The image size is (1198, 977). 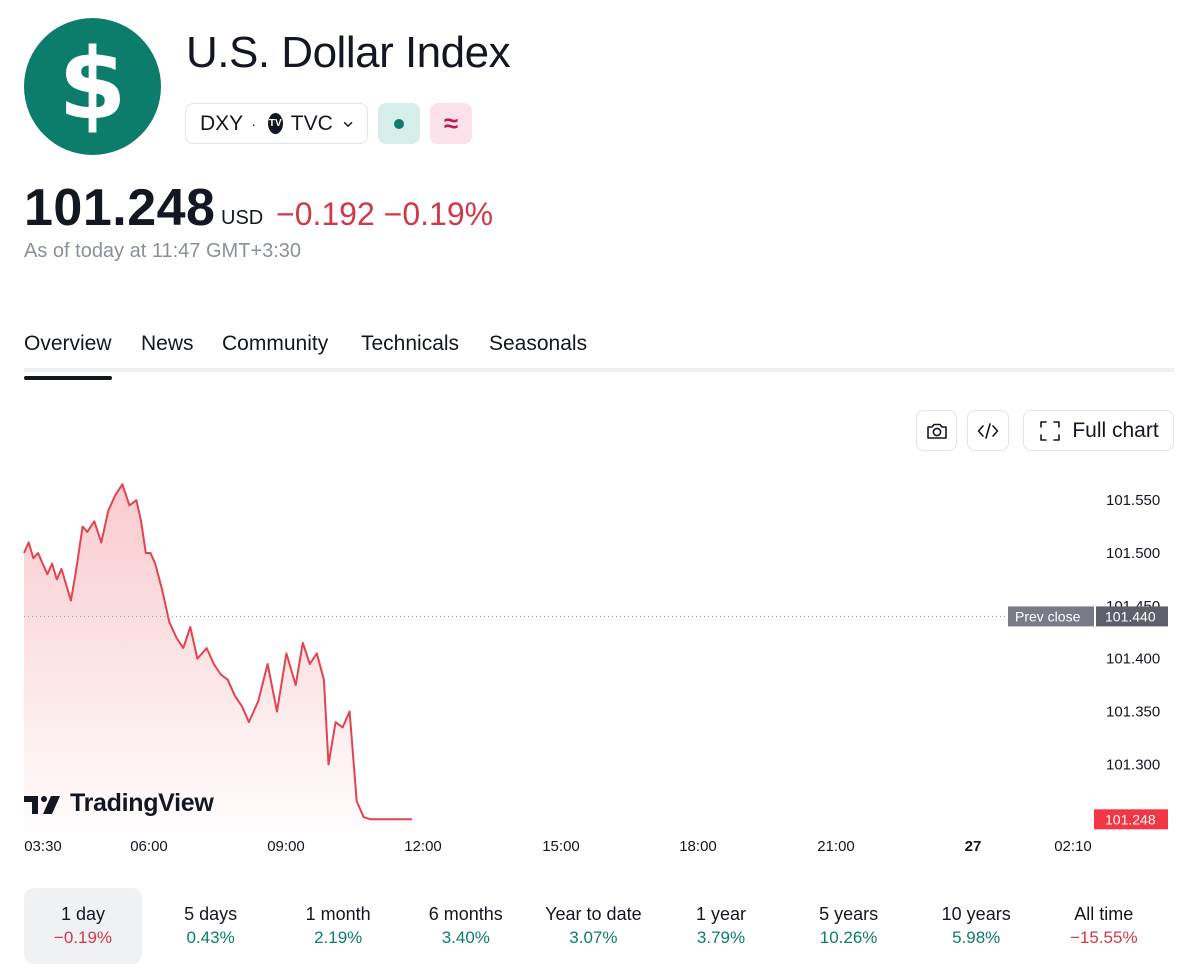 What do you see at coordinates (1104, 926) in the screenshot?
I see `period-all-time: All time −15.55%` at bounding box center [1104, 926].